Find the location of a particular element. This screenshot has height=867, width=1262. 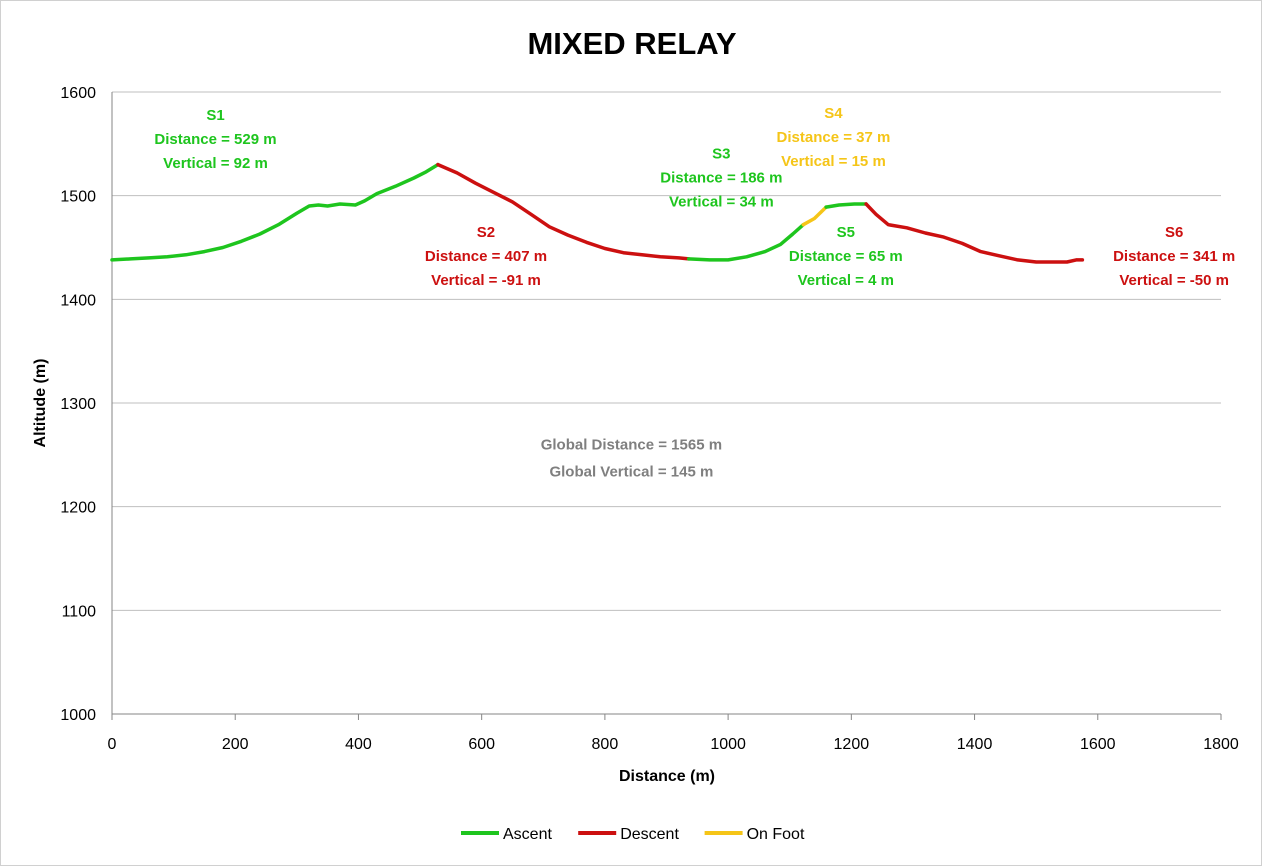

annotation-line: Vertical = 92 m is located at coordinates (215, 163).